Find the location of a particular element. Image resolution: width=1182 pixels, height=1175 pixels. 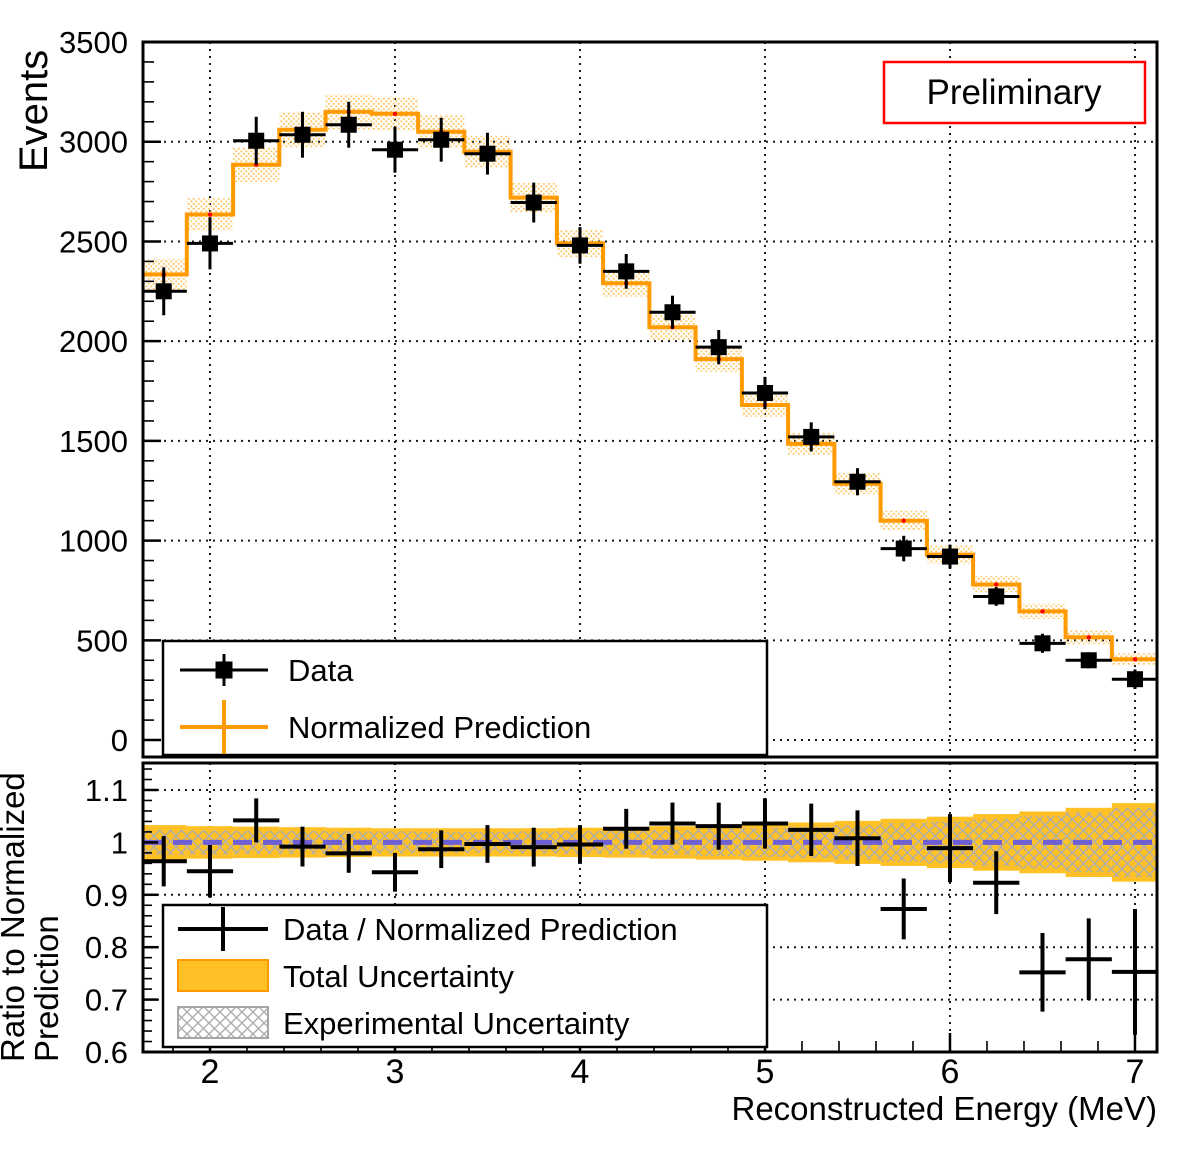

ratio-tick-label: 1.1 is located at coordinates (106, 790).